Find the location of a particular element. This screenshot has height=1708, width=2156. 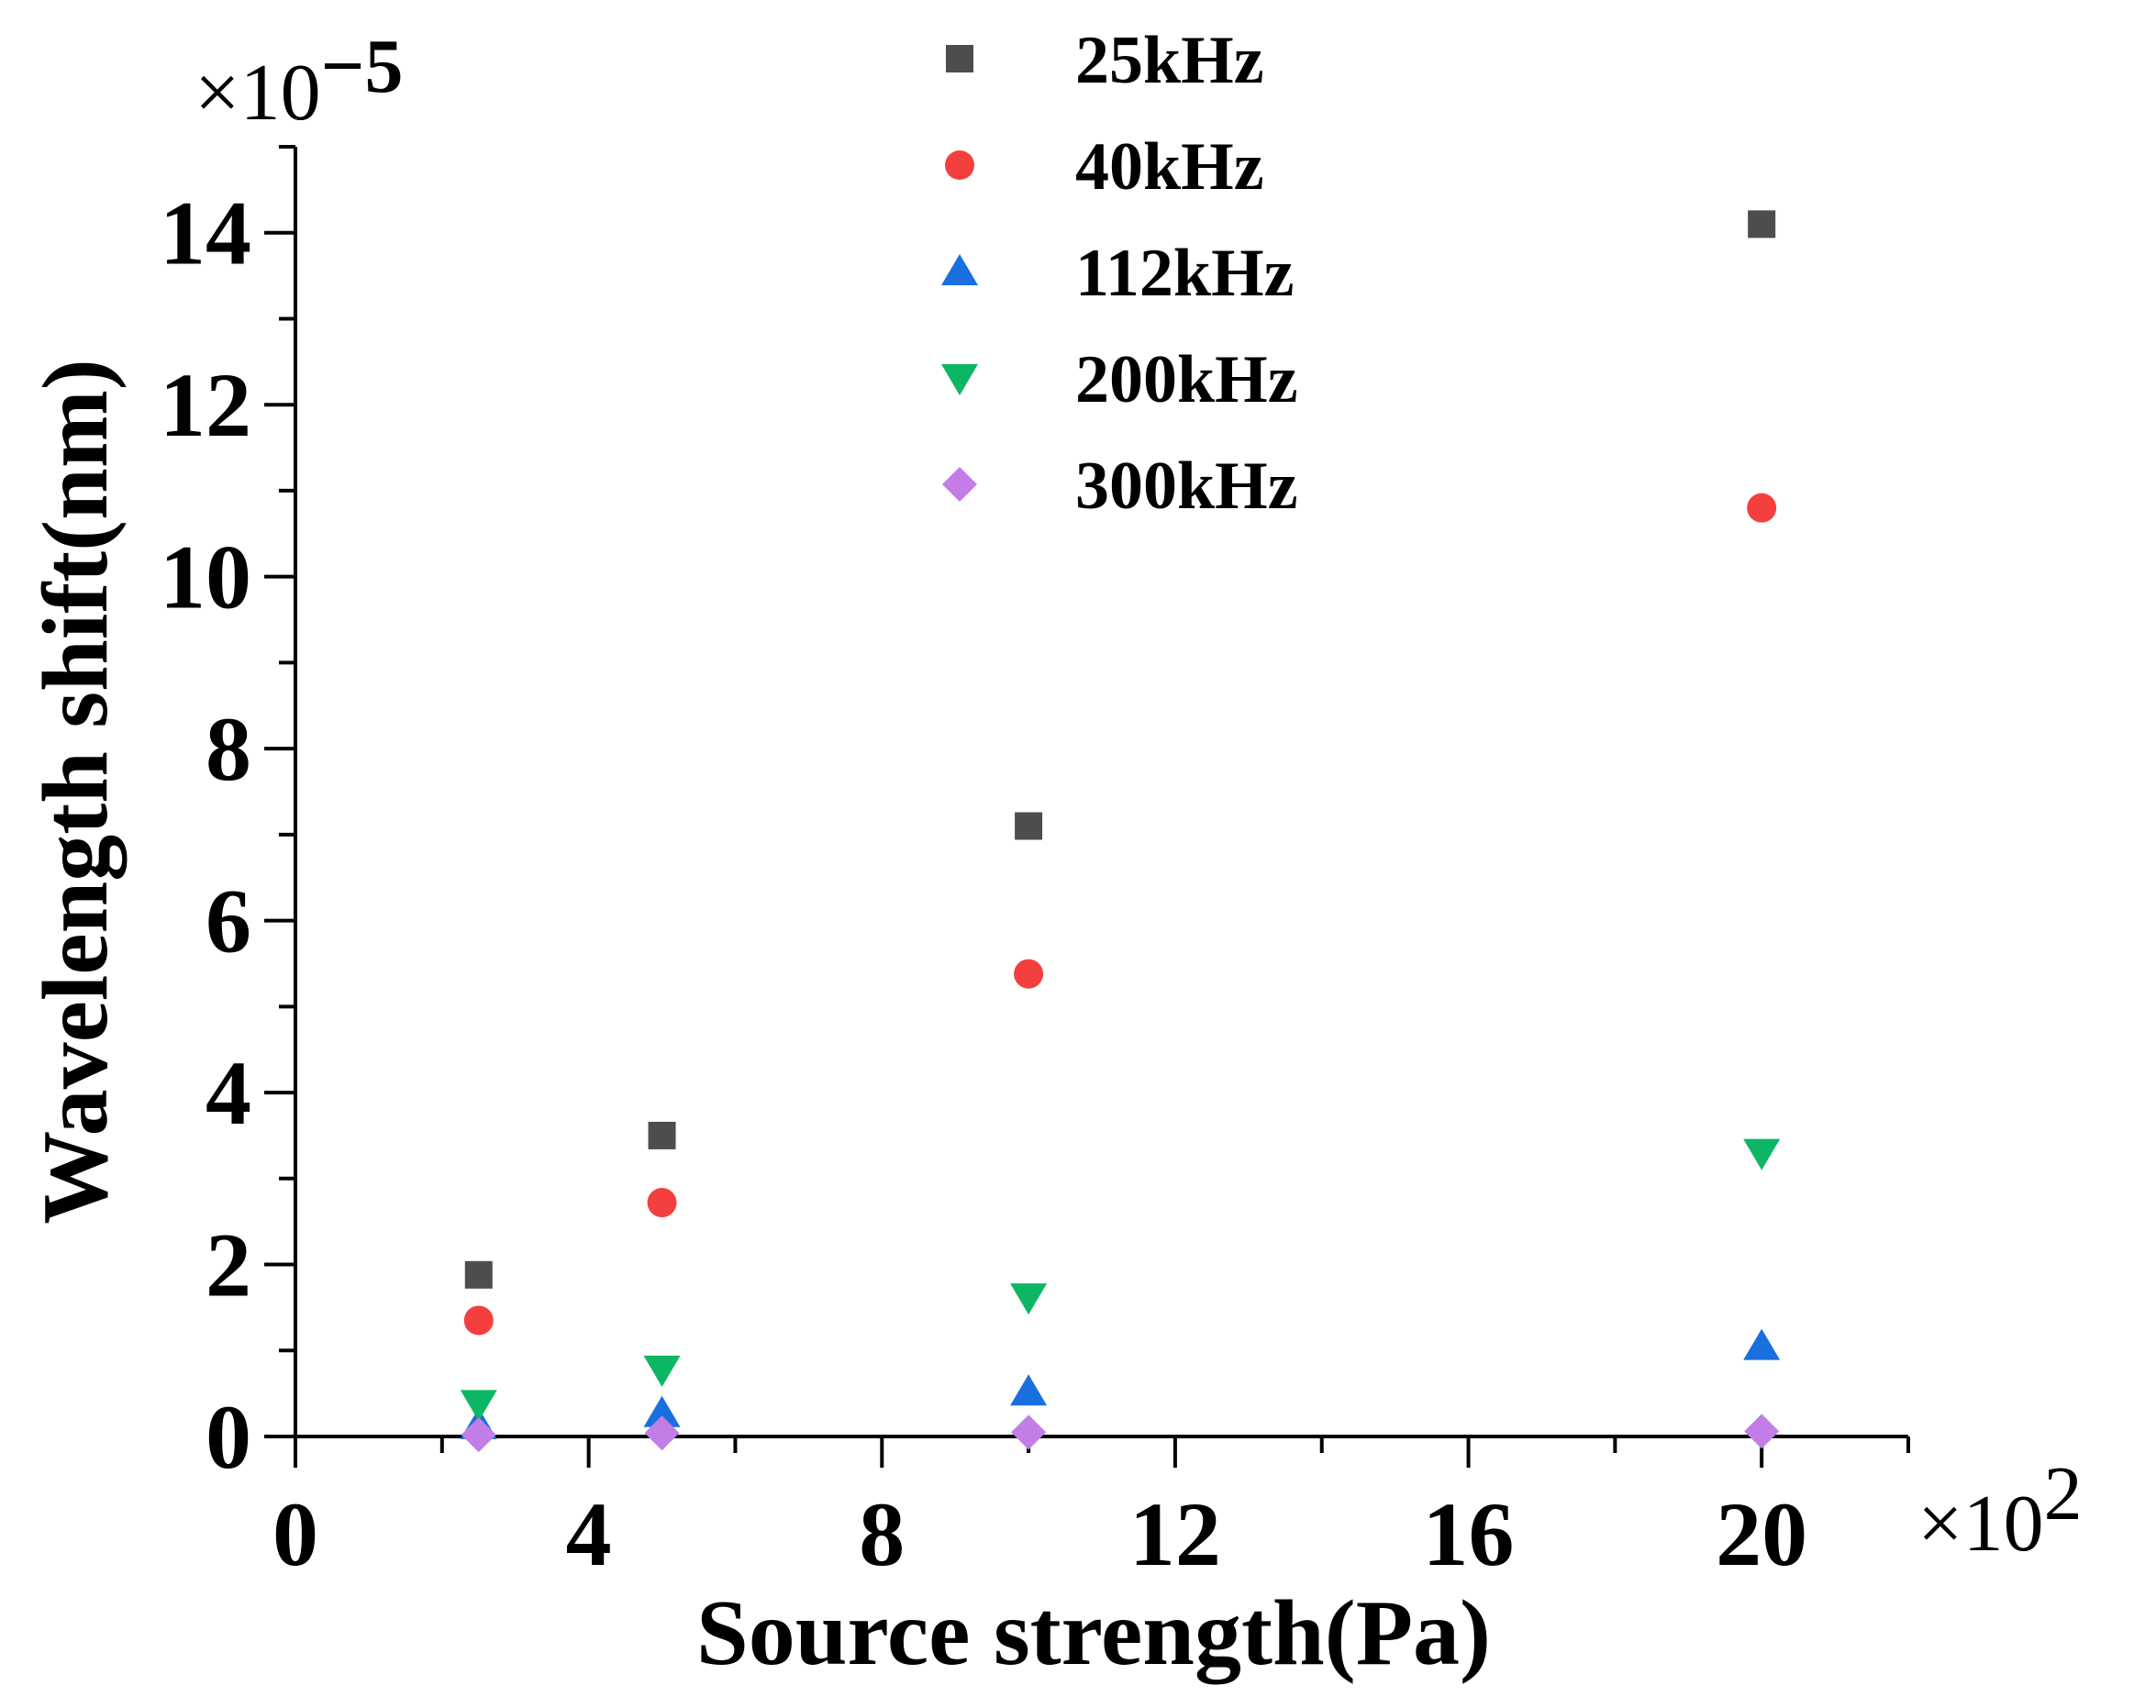

legend-entry: 40kHz is located at coordinates (1104, 167).